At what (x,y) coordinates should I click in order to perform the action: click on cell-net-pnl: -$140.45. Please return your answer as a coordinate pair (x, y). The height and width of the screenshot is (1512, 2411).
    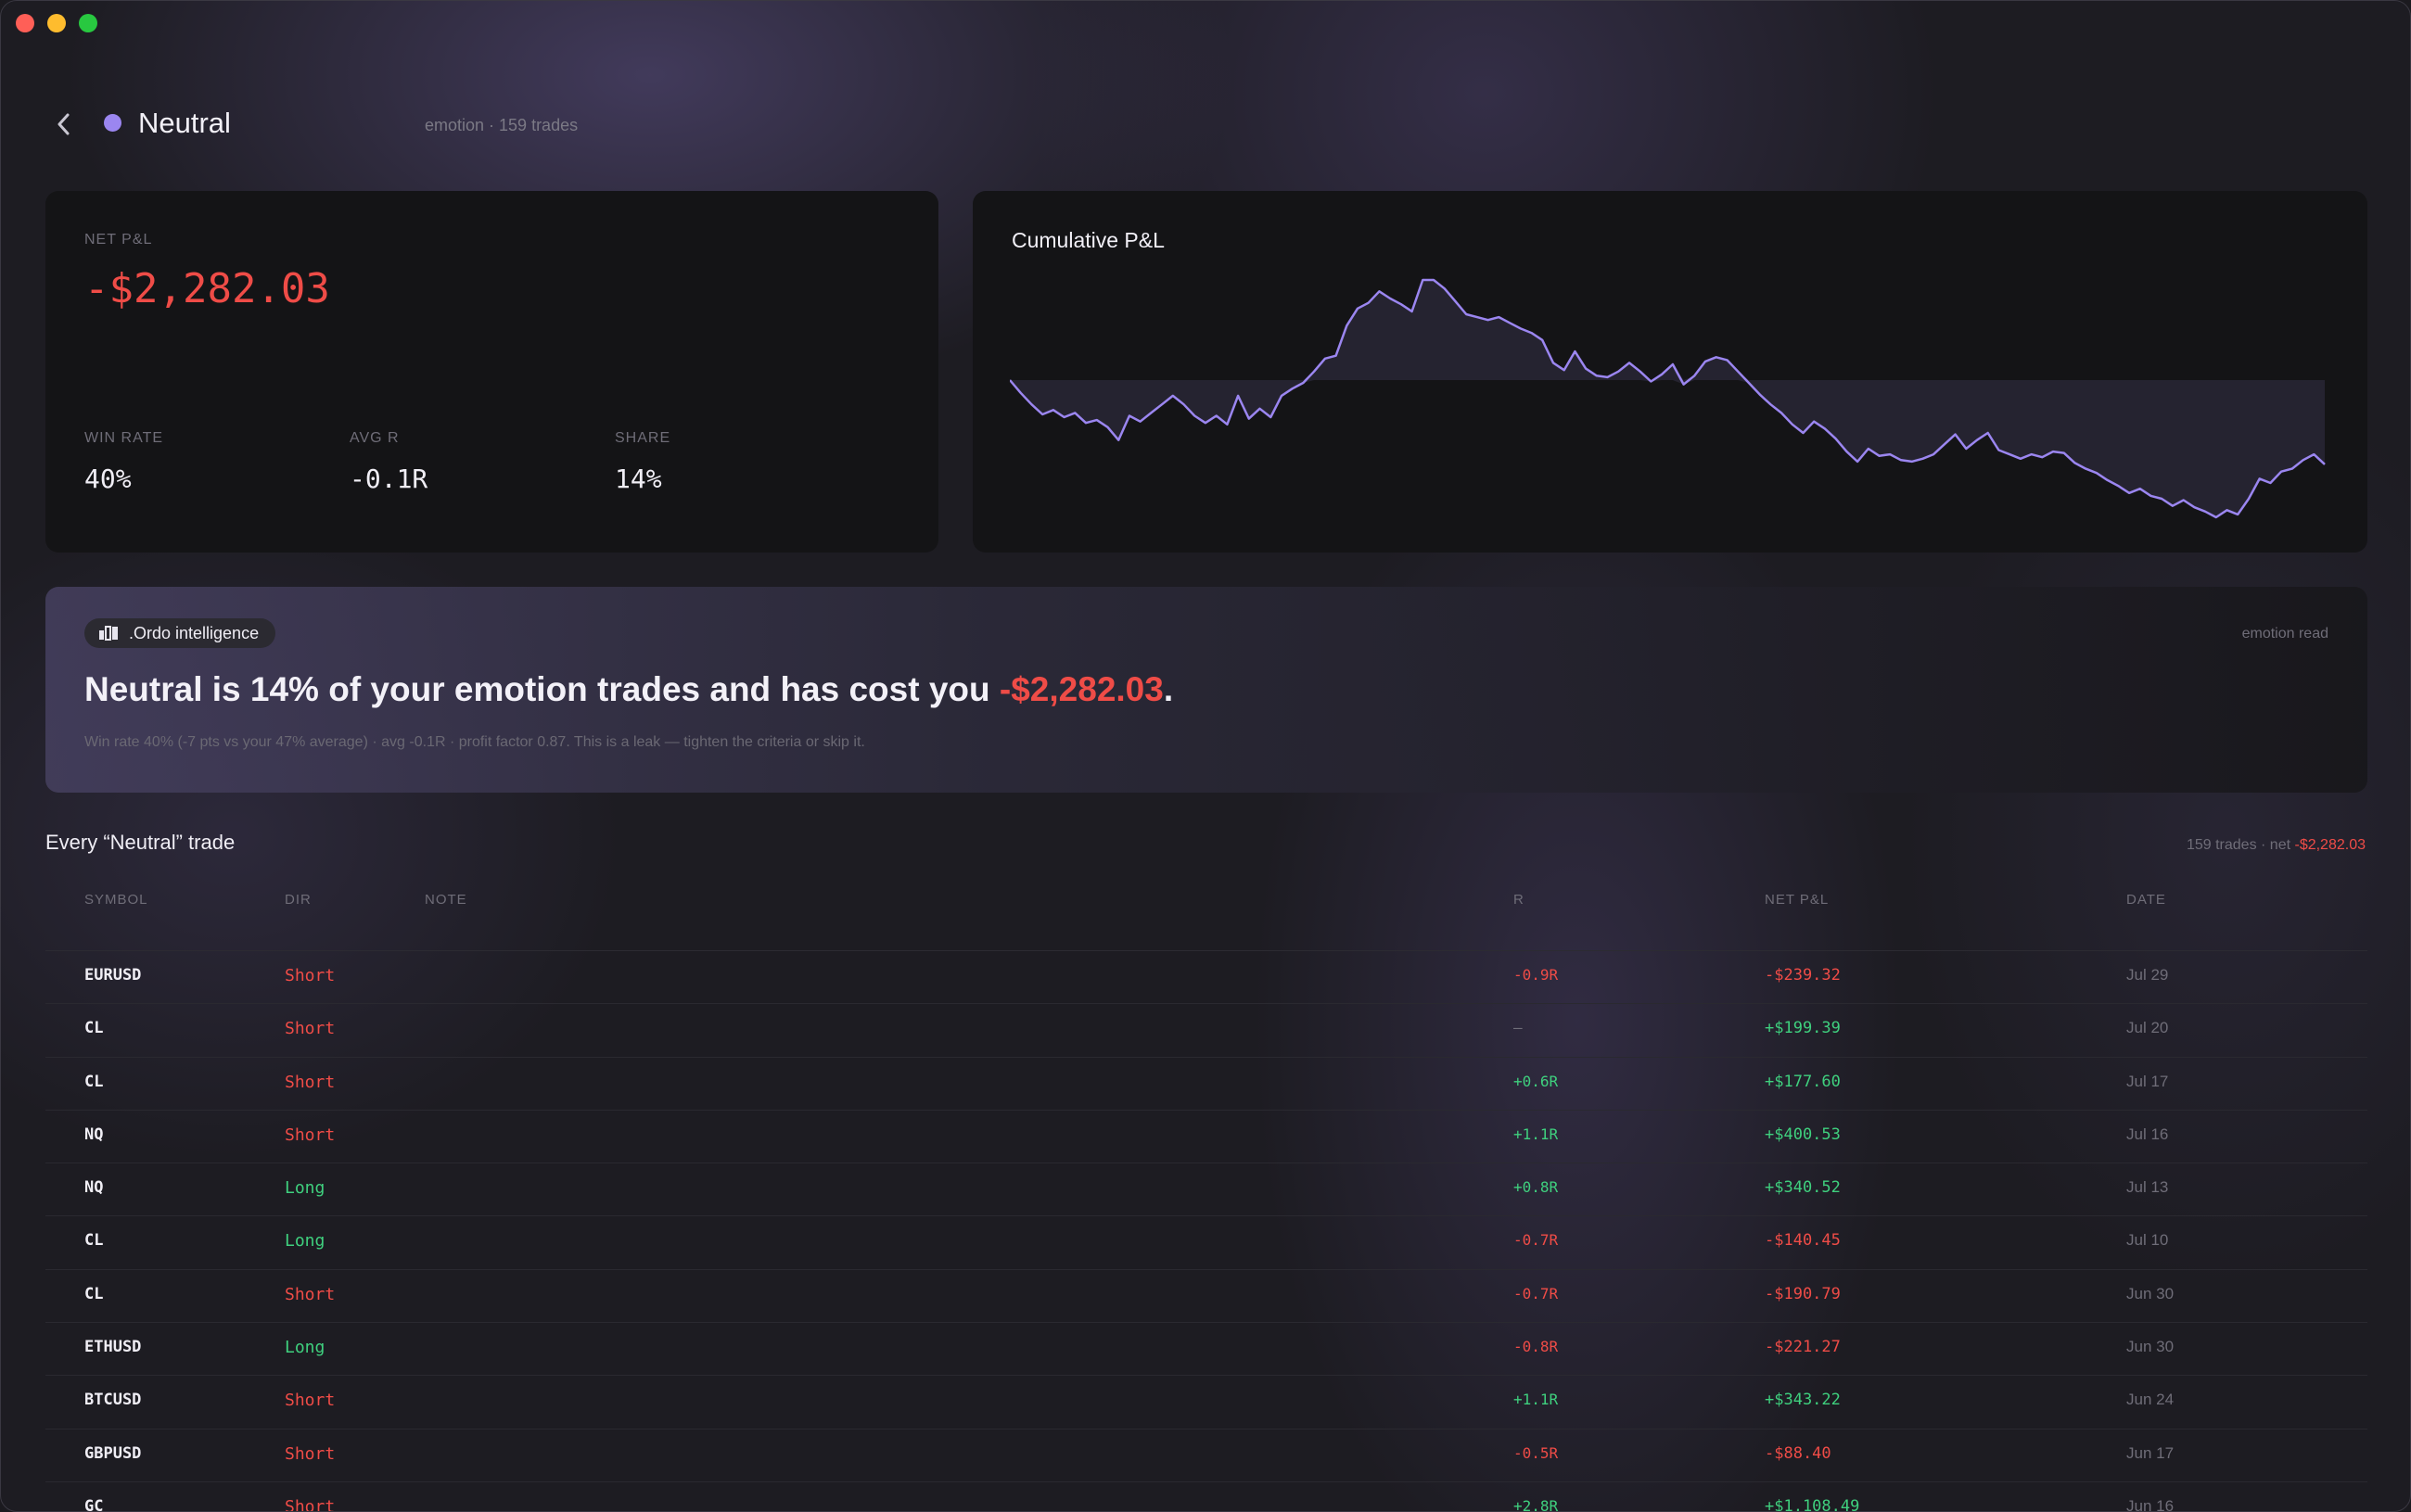
    Looking at the image, I should click on (1803, 1241).